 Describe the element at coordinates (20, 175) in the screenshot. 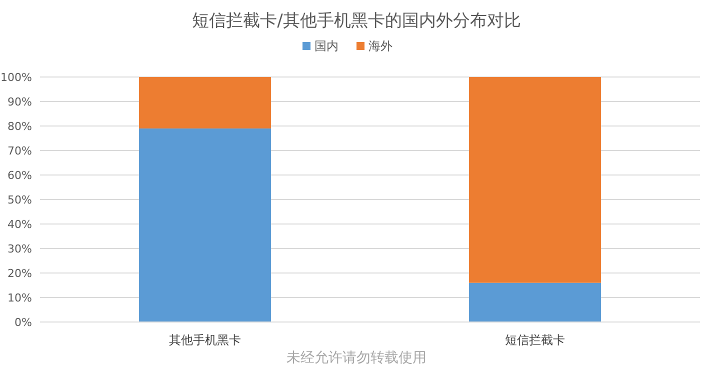

I see `y-tick-label: 60%` at that location.